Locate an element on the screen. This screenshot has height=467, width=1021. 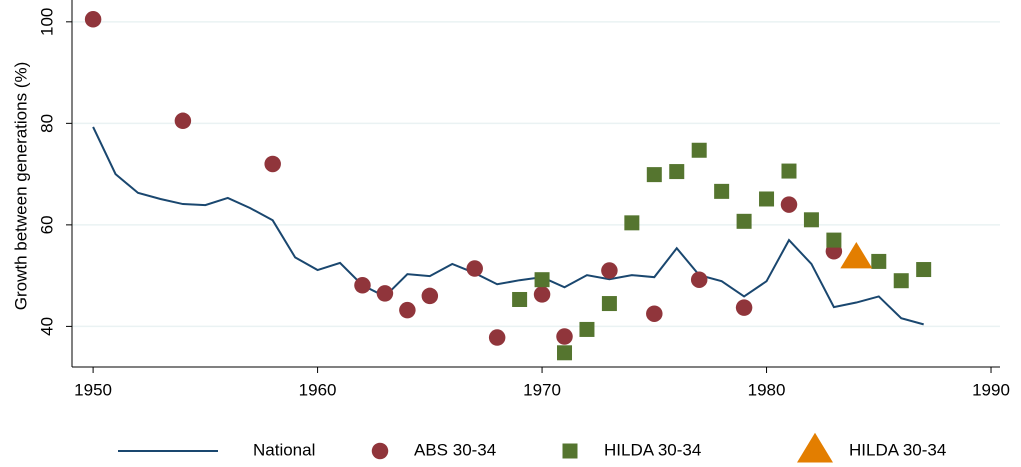
y-tick-label: 100 is located at coordinates (46, 22).